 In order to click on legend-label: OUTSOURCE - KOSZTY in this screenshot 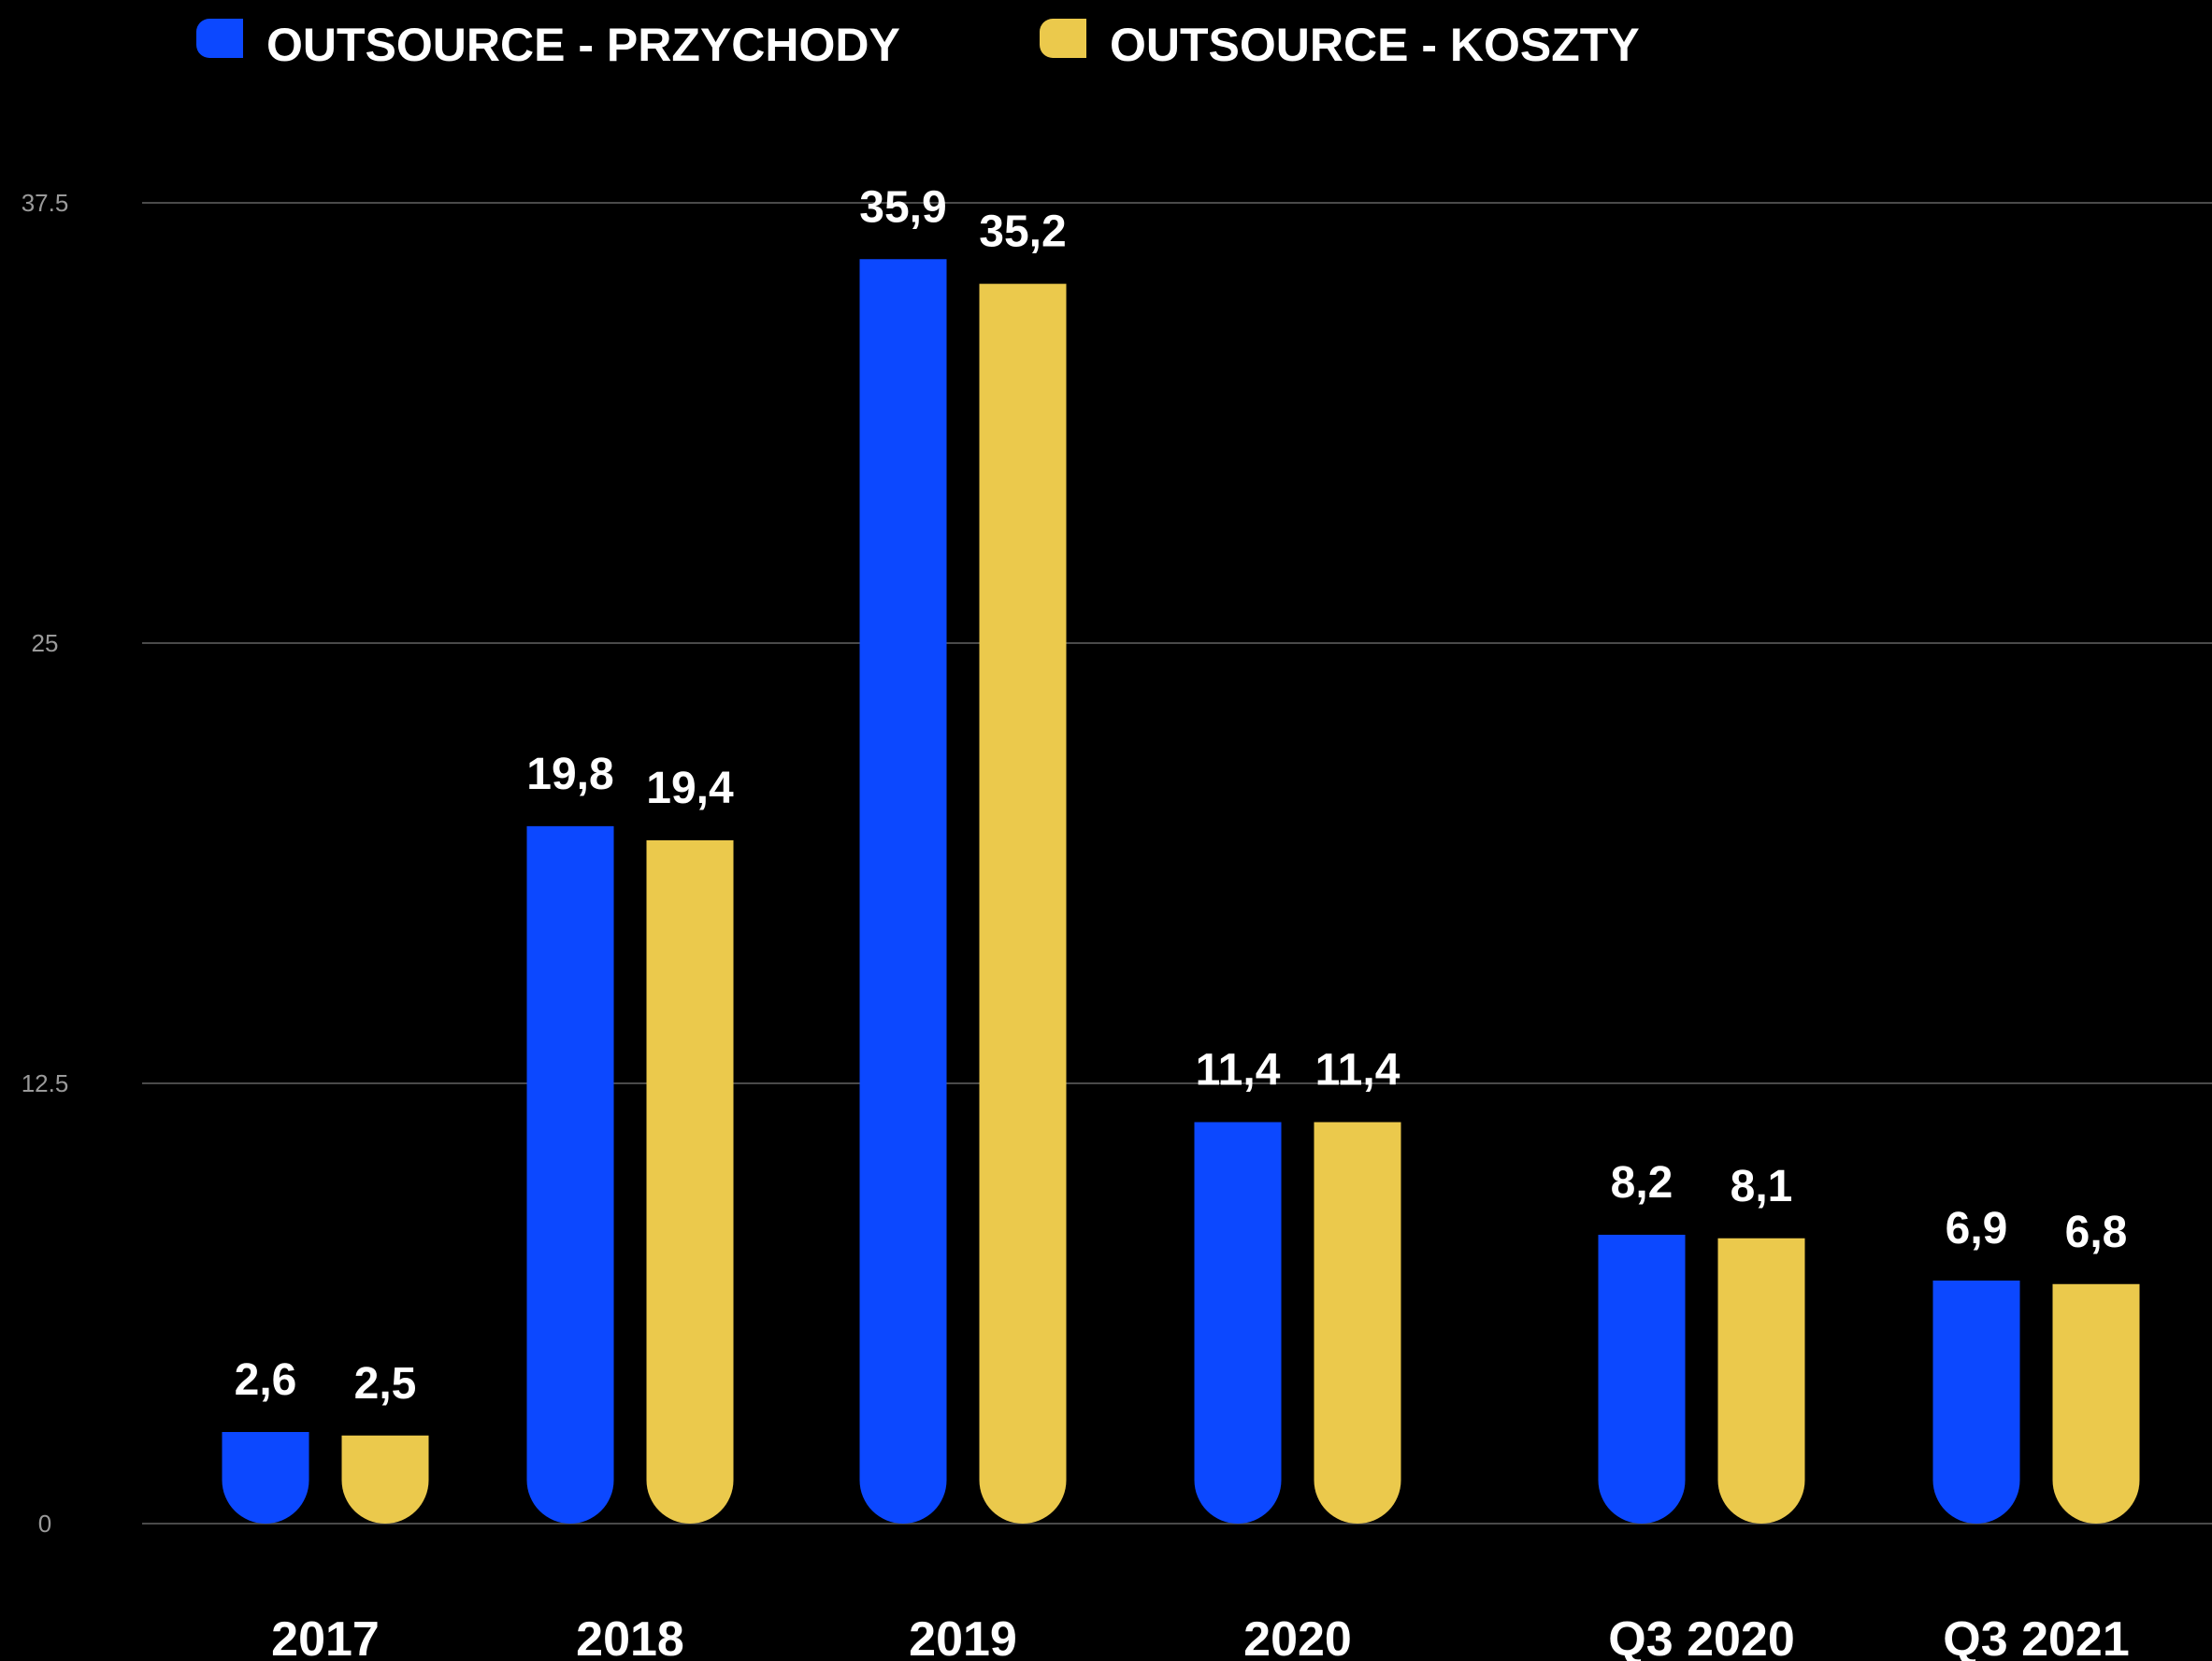, I will do `click(1375, 45)`.